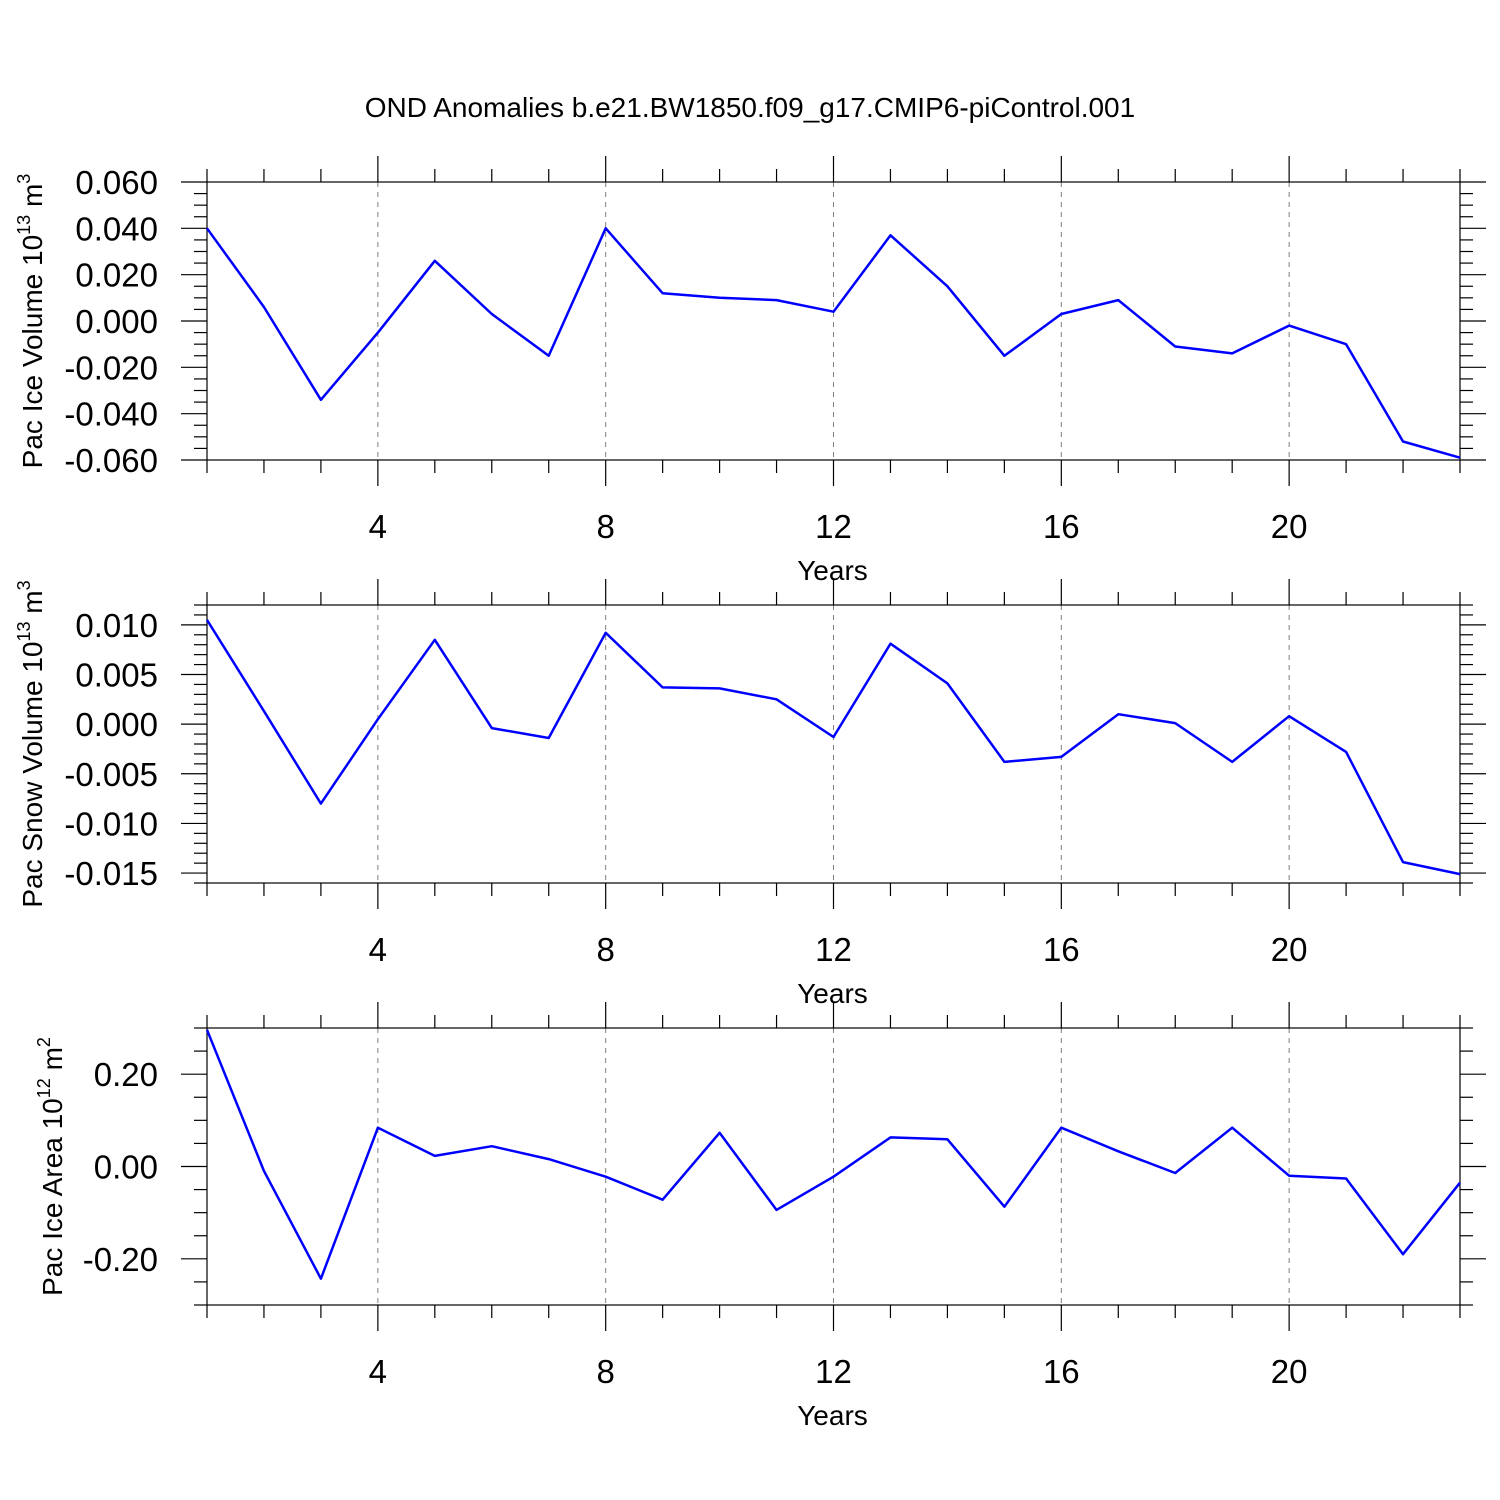  Describe the element at coordinates (111, 823) in the screenshot. I see `y-tick-label: -0.010` at that location.